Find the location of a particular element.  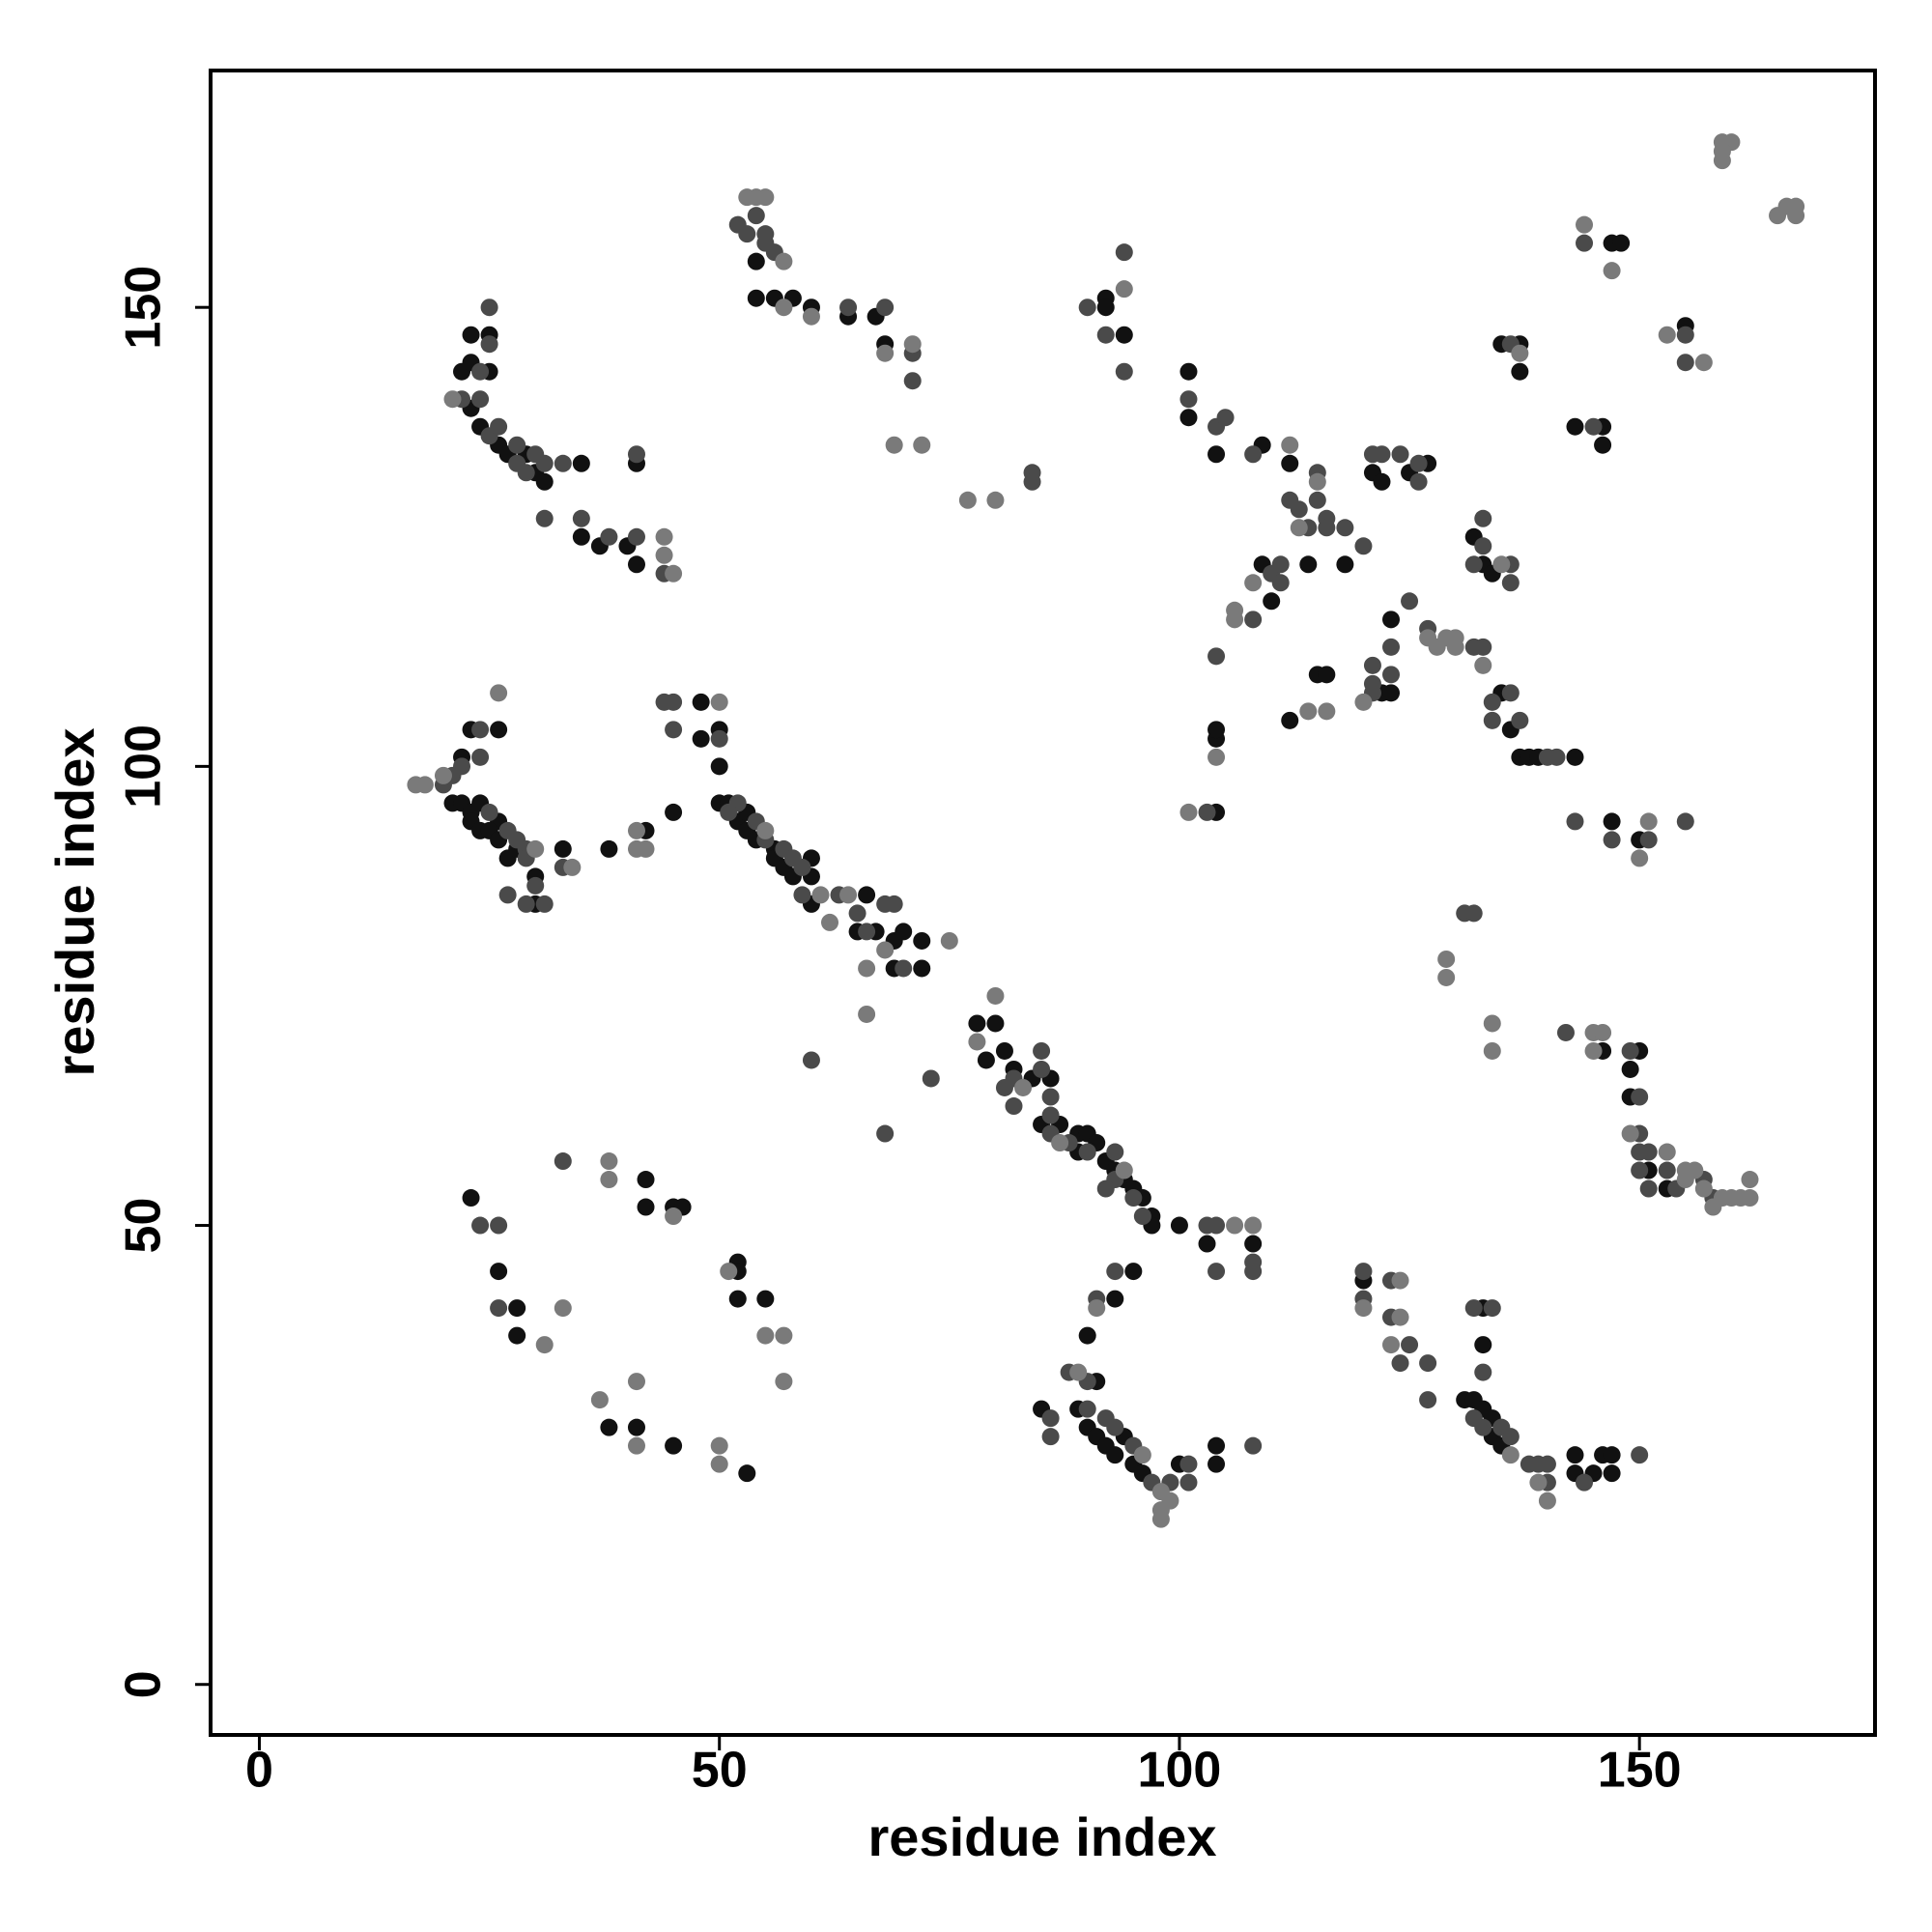

x-tick-label: 0 is located at coordinates (259, 1771).